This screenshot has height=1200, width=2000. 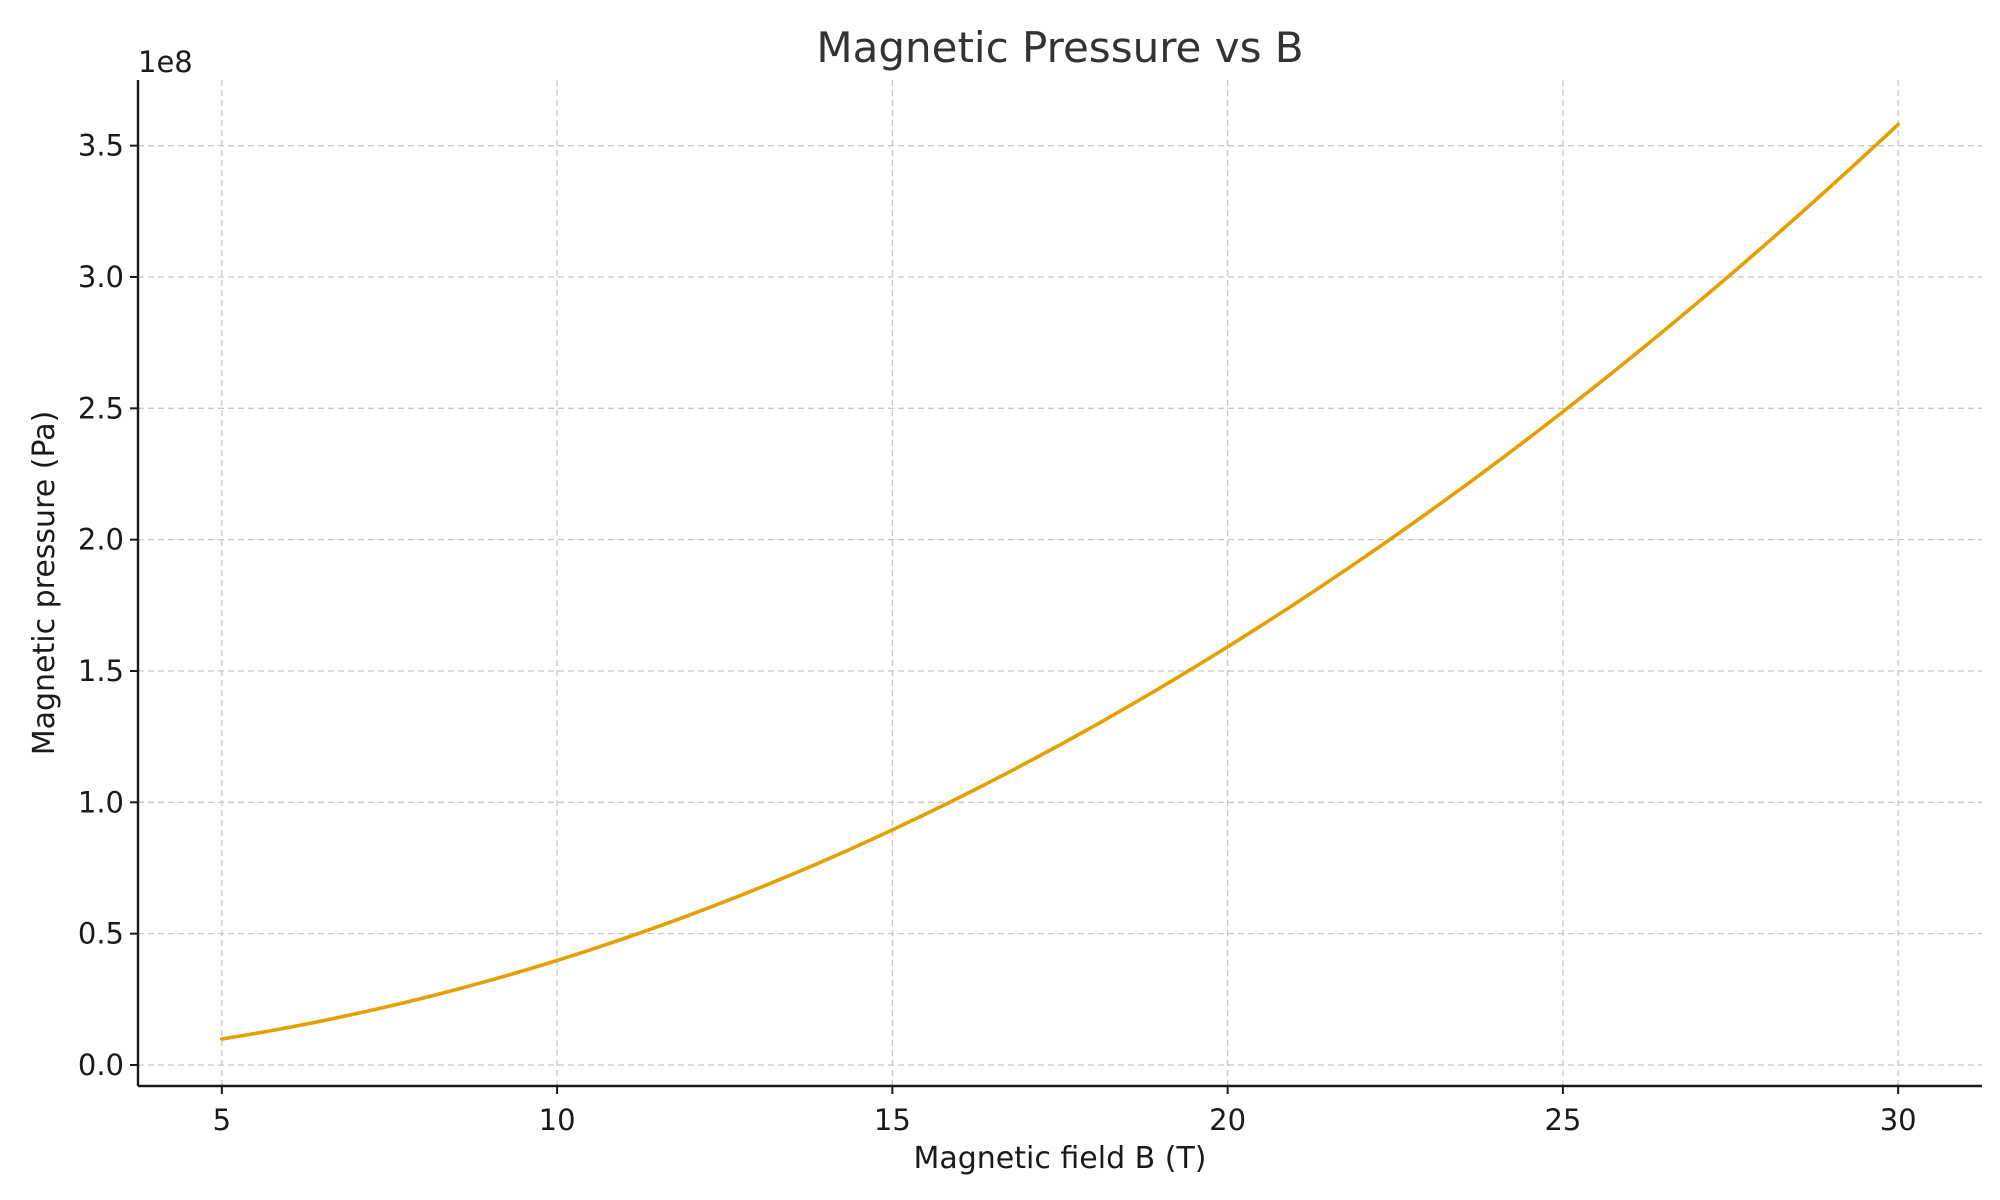 I want to click on x-tick-label: 20, so click(x=1227, y=1120).